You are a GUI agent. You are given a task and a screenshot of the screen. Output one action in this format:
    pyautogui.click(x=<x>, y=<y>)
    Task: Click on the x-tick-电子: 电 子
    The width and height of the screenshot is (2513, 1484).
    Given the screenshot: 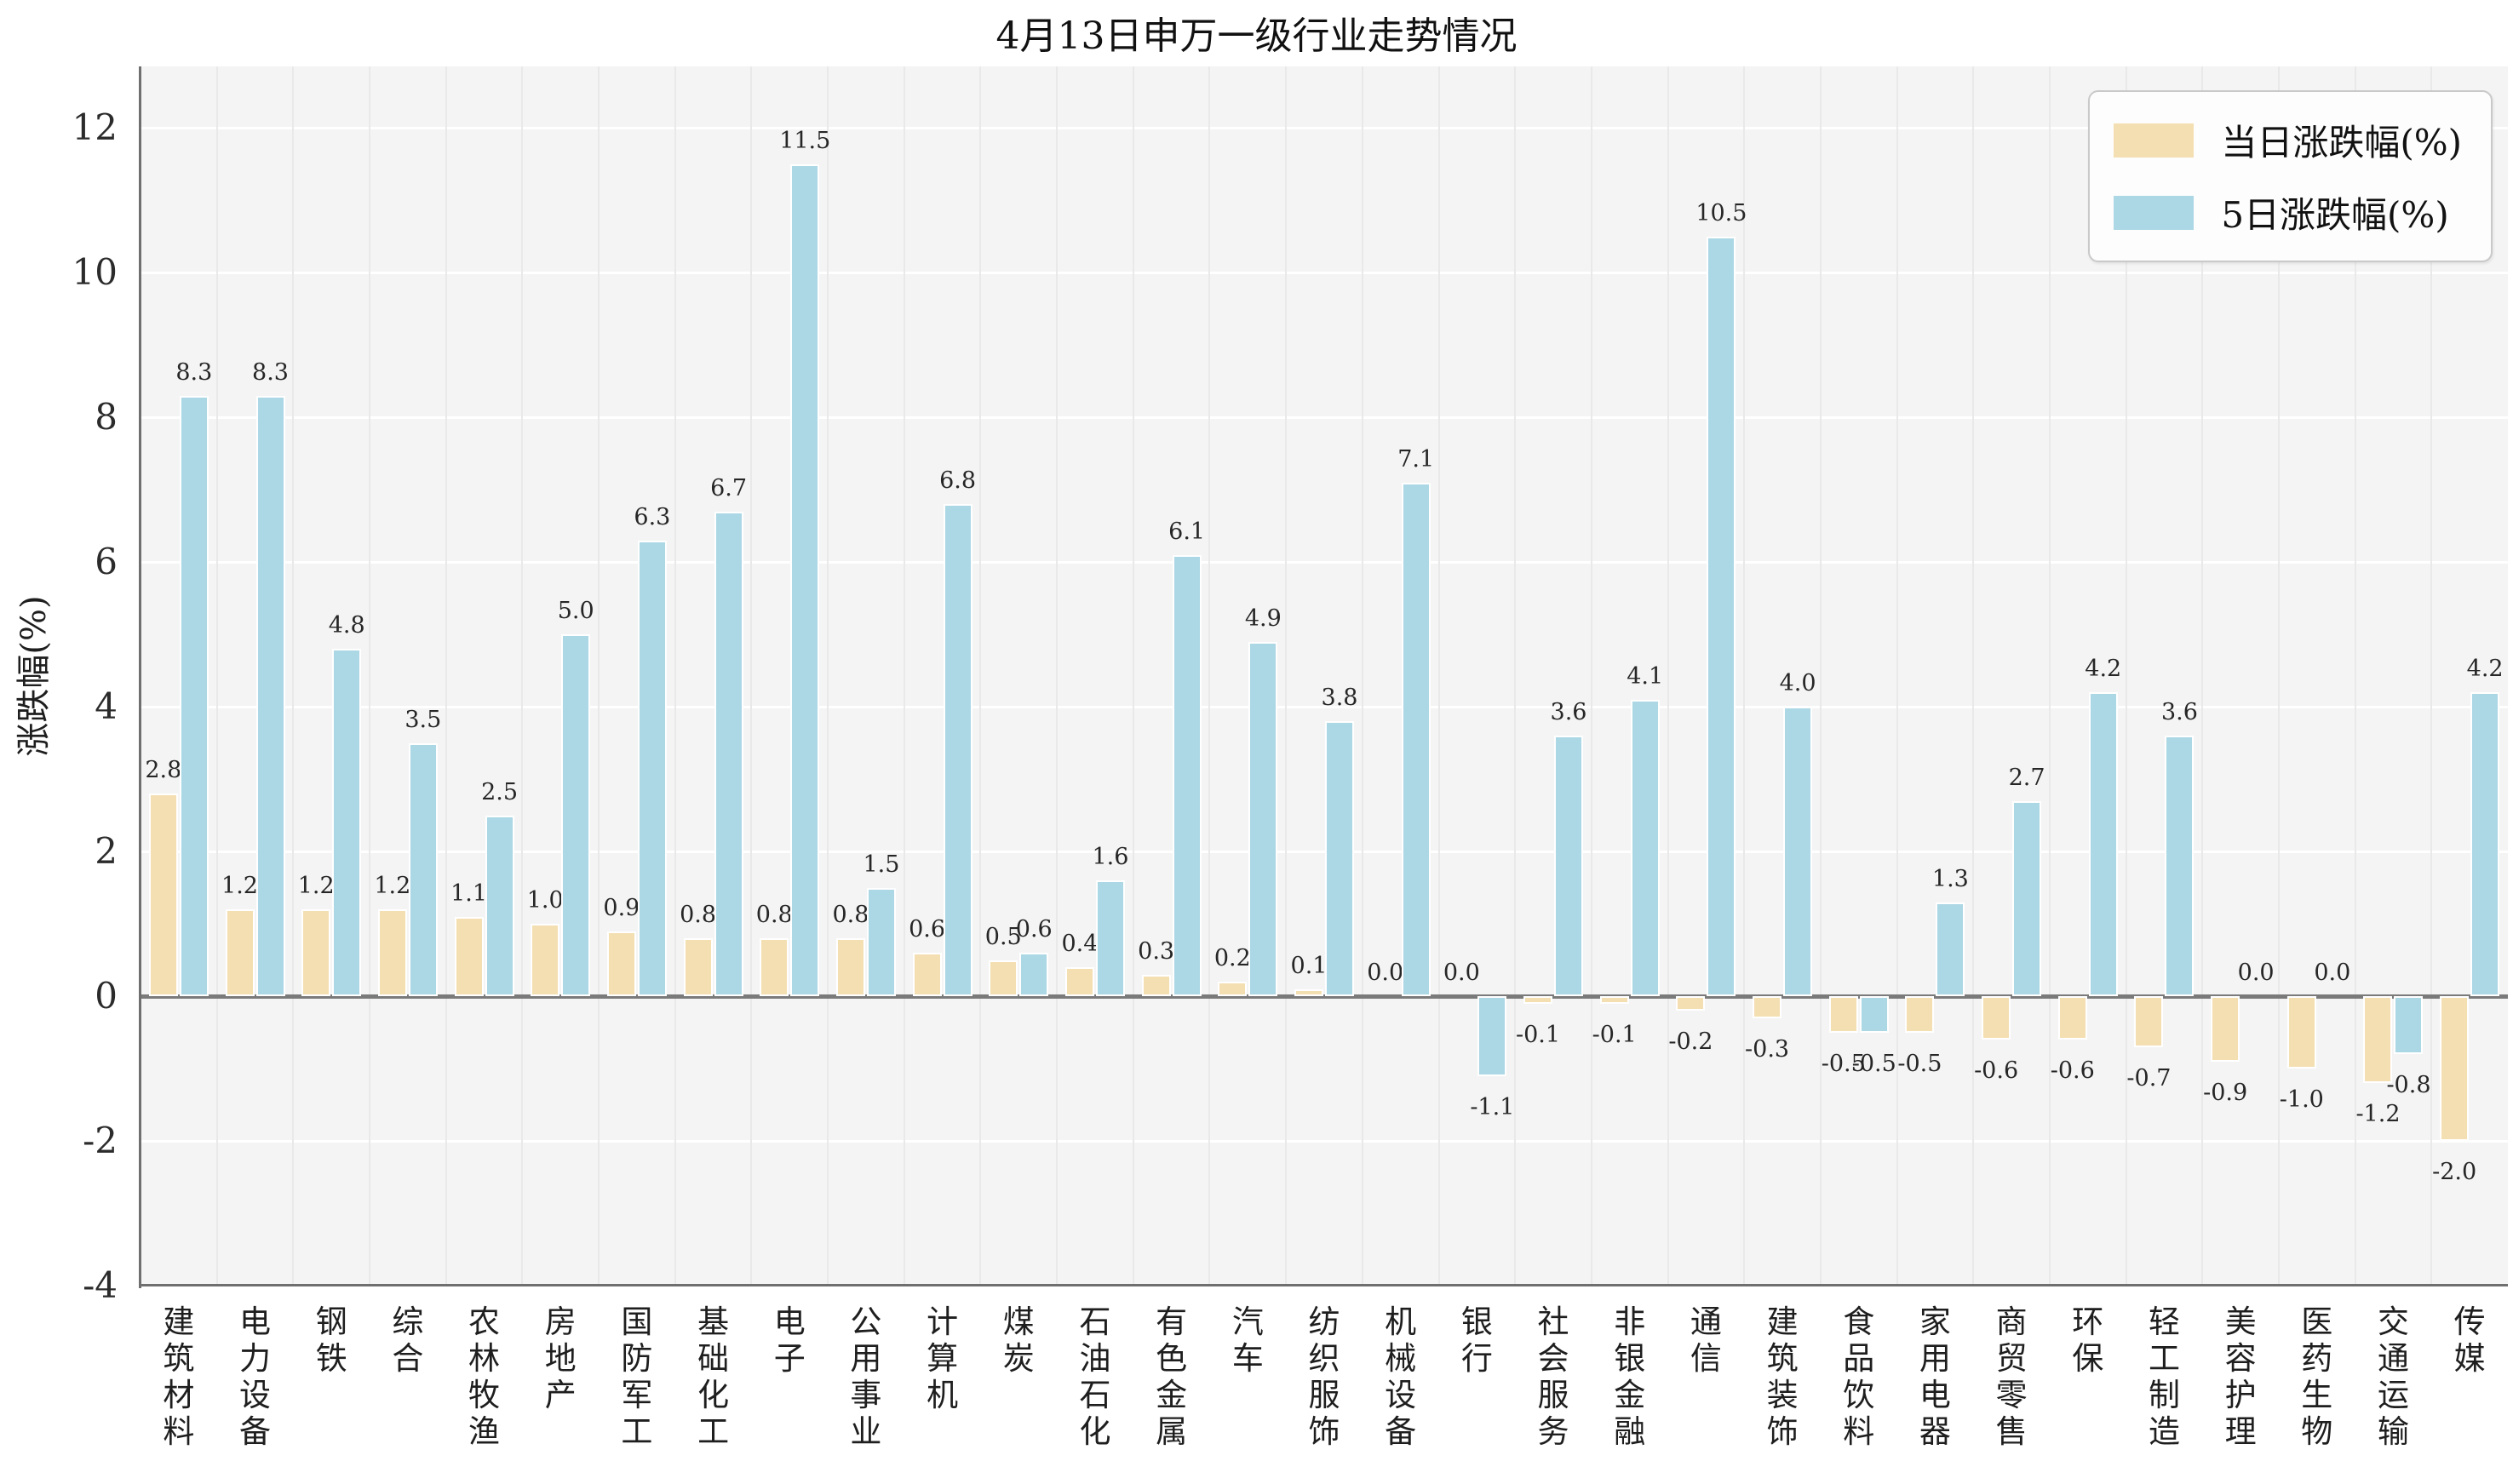 What is the action you would take?
    pyautogui.click(x=789, y=1340)
    